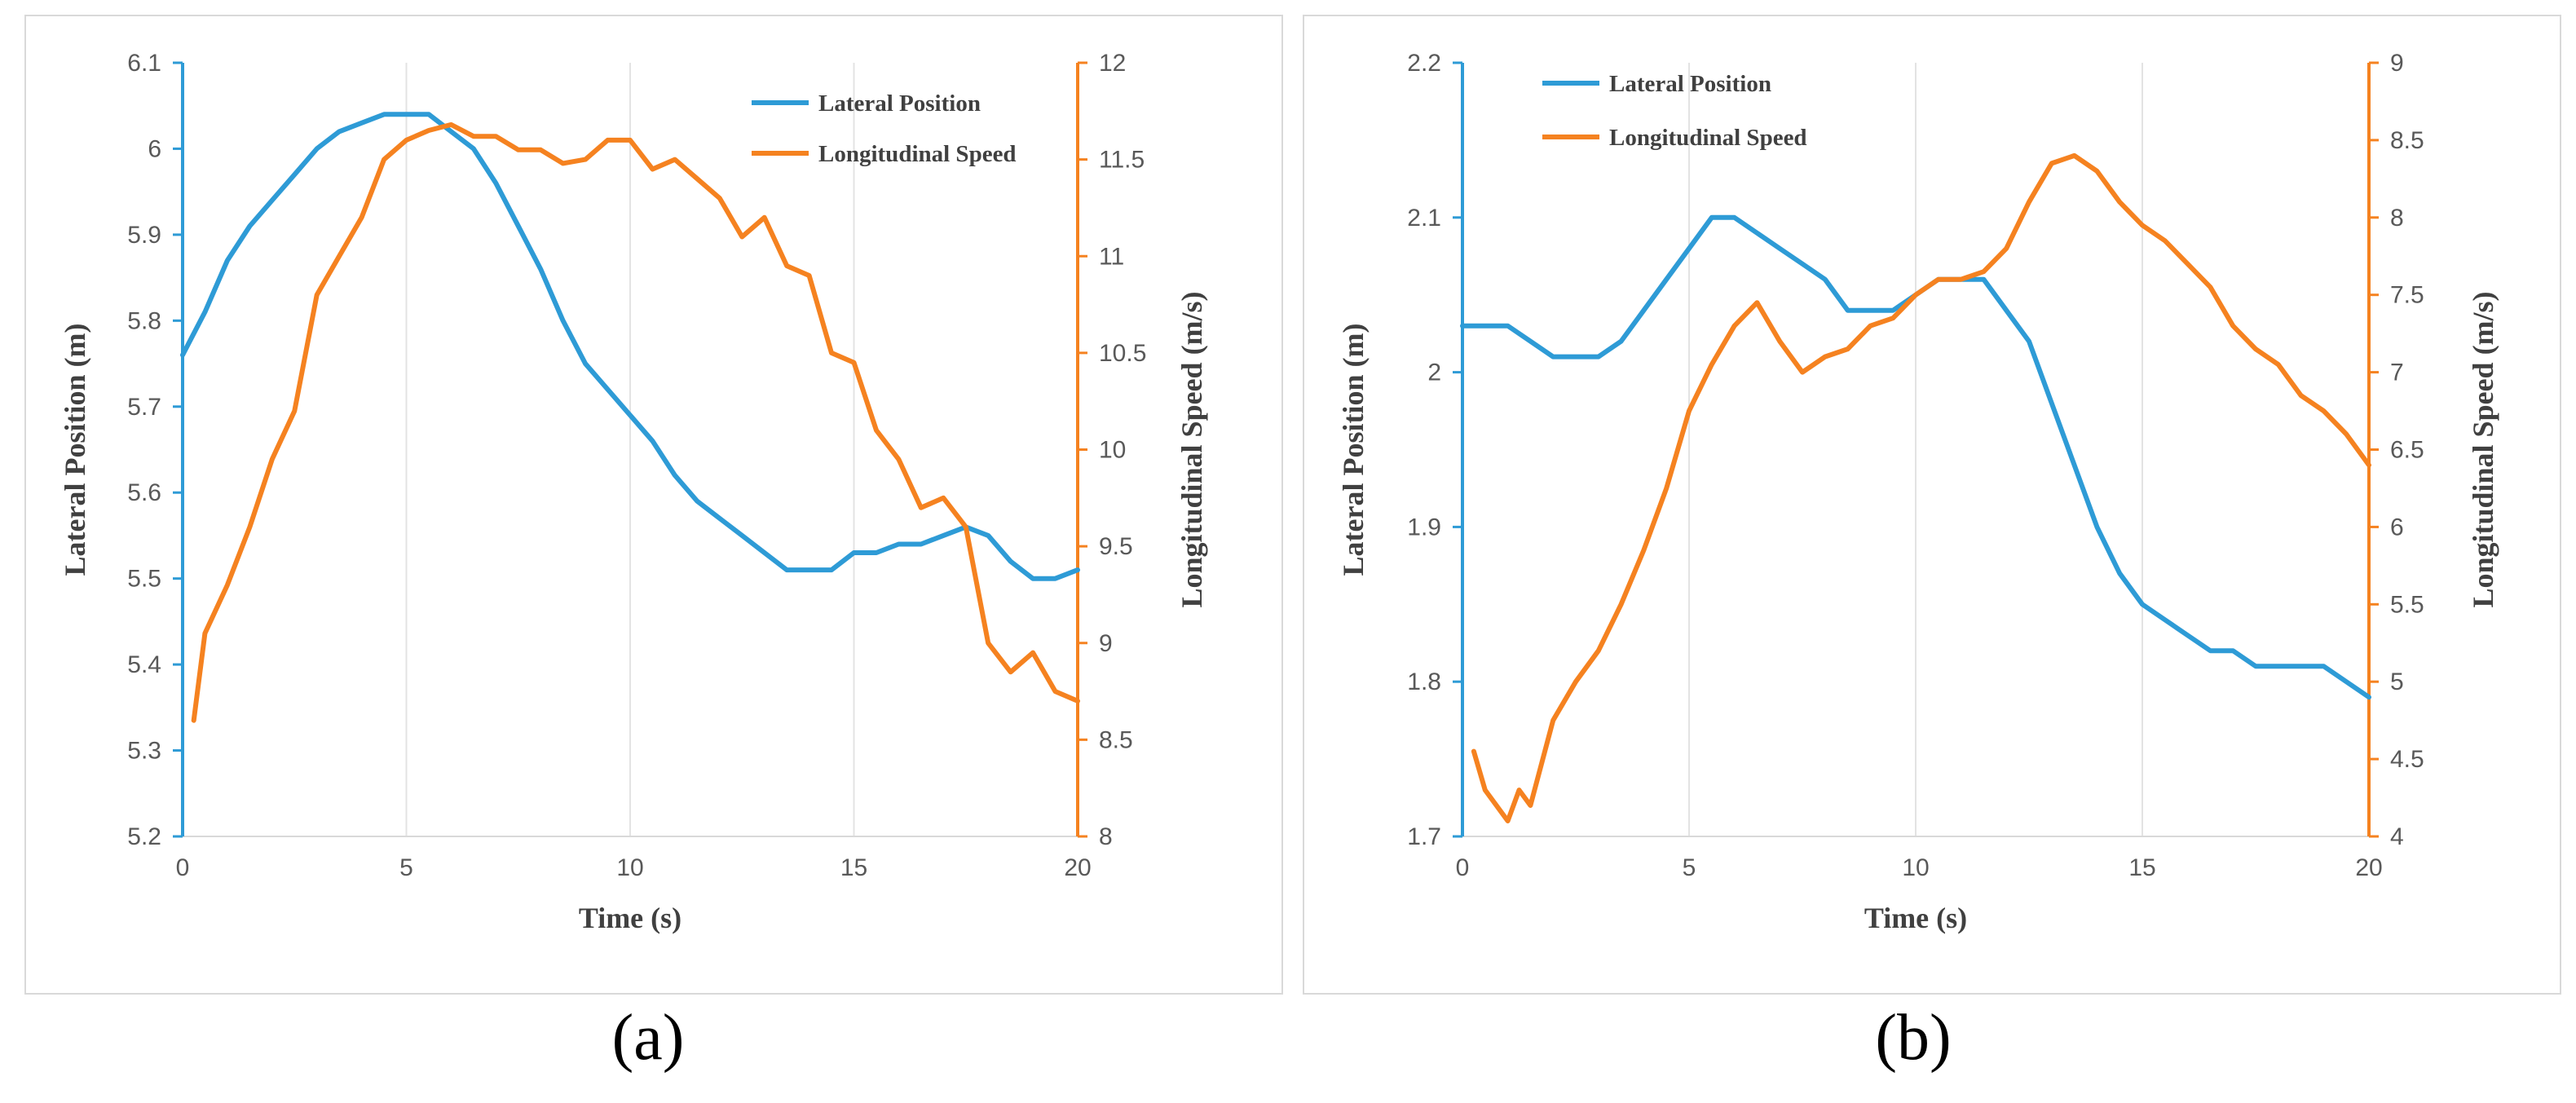  Describe the element at coordinates (144, 320) in the screenshot. I see `left-y-tick-label: 5.8` at that location.